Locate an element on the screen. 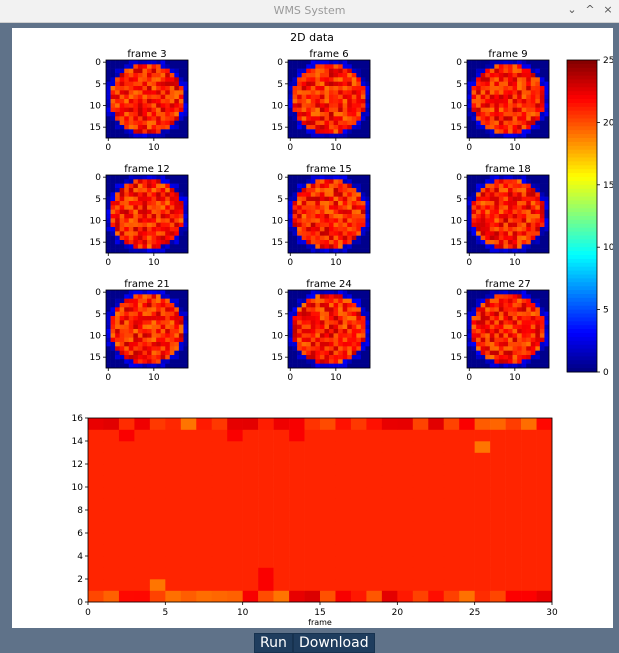  download-button: Download is located at coordinates (334, 643).